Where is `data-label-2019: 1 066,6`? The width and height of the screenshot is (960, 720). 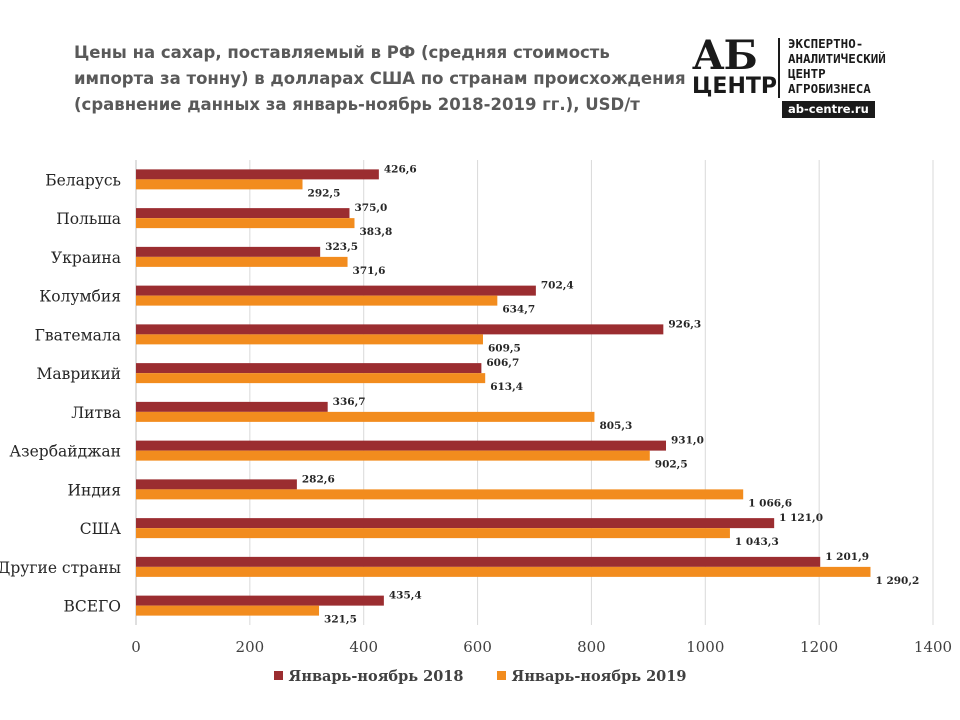 data-label-2019: 1 066,6 is located at coordinates (770, 503).